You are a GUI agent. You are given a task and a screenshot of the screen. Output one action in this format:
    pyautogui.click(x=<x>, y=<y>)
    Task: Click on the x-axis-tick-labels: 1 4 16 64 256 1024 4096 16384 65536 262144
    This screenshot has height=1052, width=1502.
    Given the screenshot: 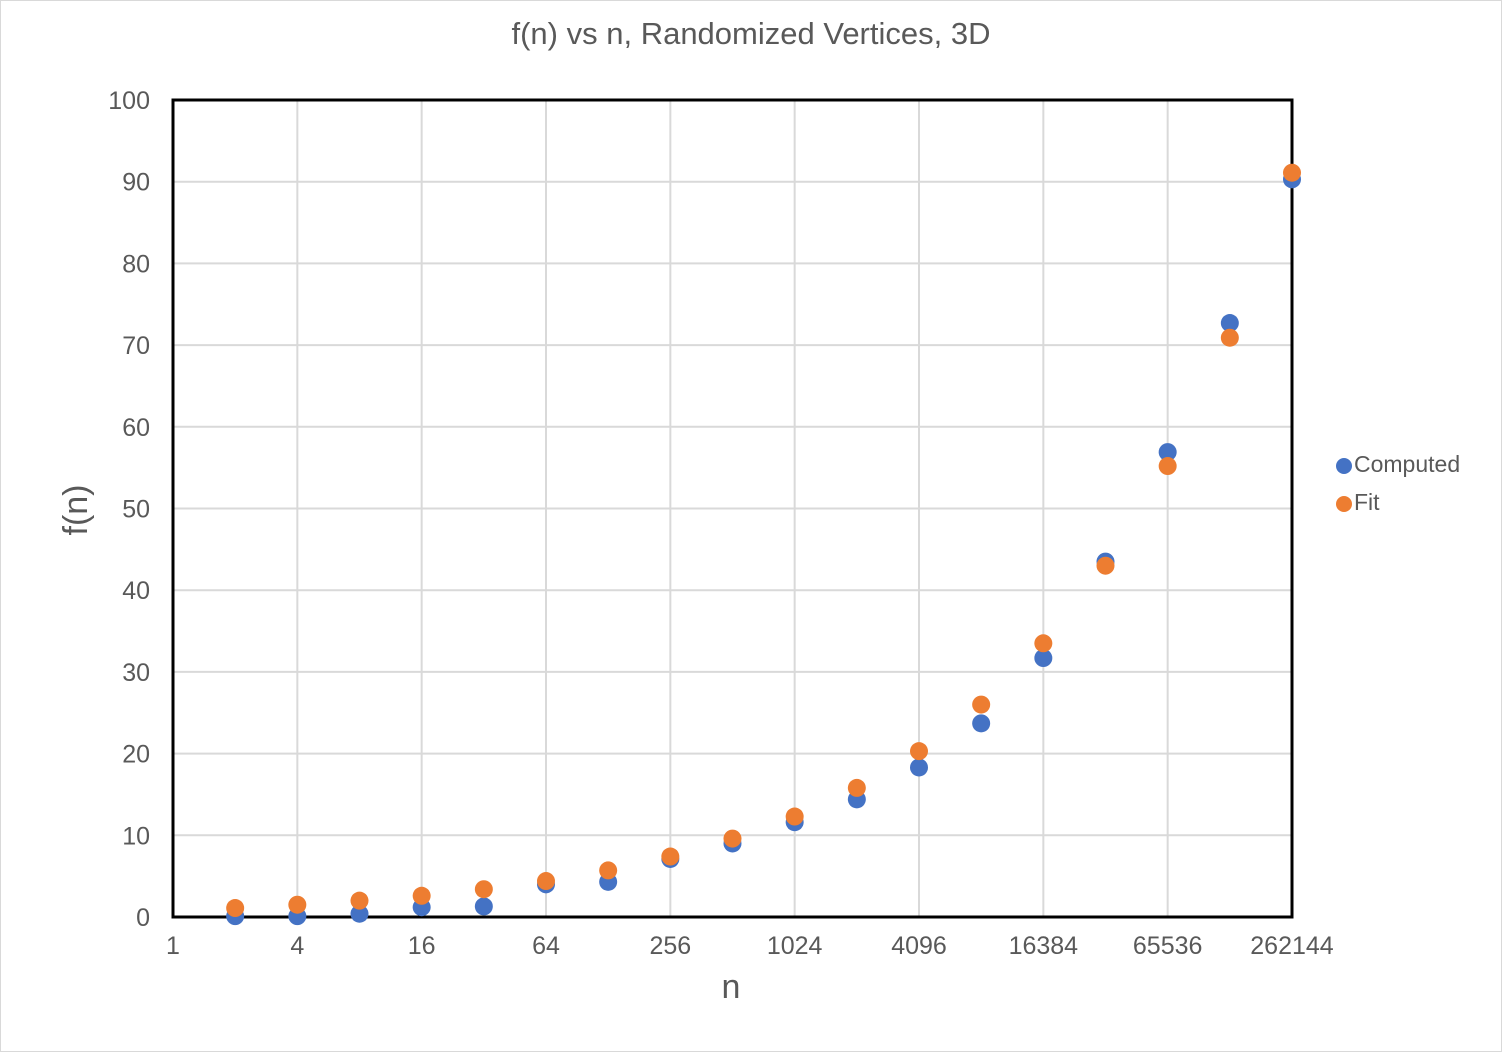 What is the action you would take?
    pyautogui.click(x=750, y=946)
    